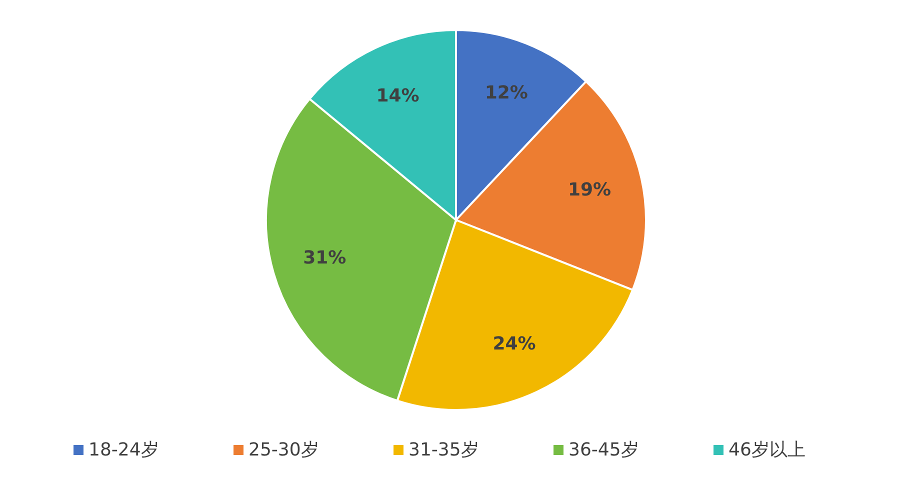  I want to click on data-label: 14%, so click(398, 96).